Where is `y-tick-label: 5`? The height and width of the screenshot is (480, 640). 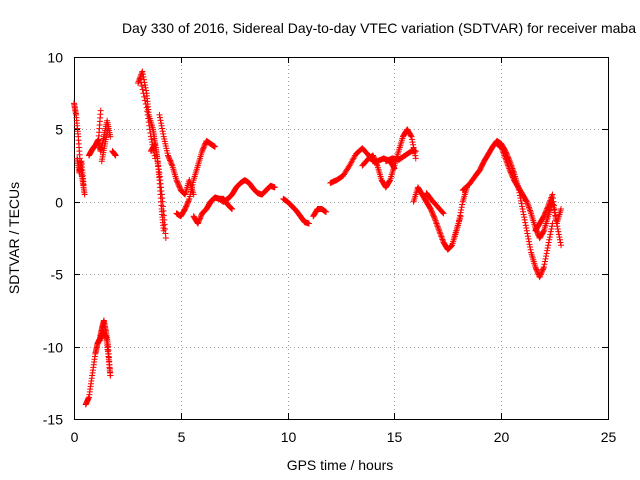 y-tick-label: 5 is located at coordinates (59, 130).